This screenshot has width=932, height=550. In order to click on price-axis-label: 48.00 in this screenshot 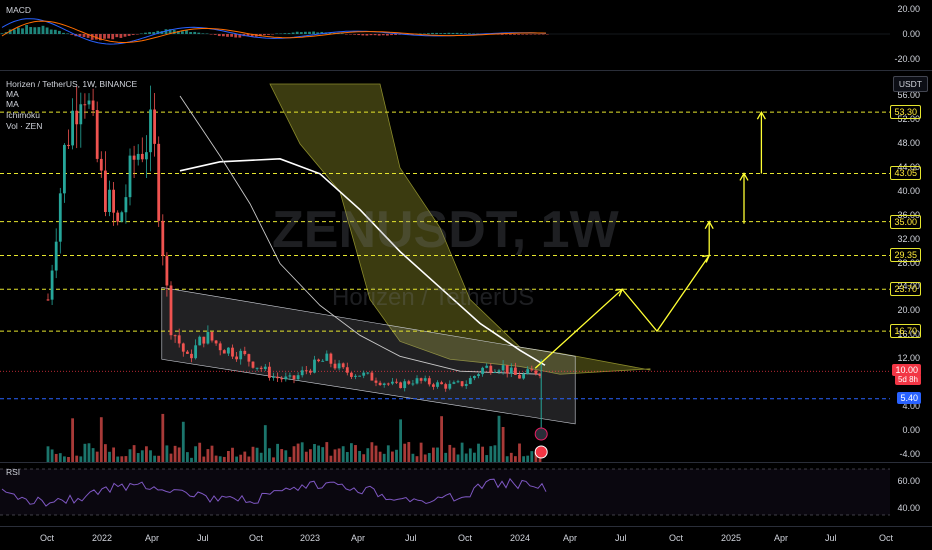, I will do `click(908, 142)`.